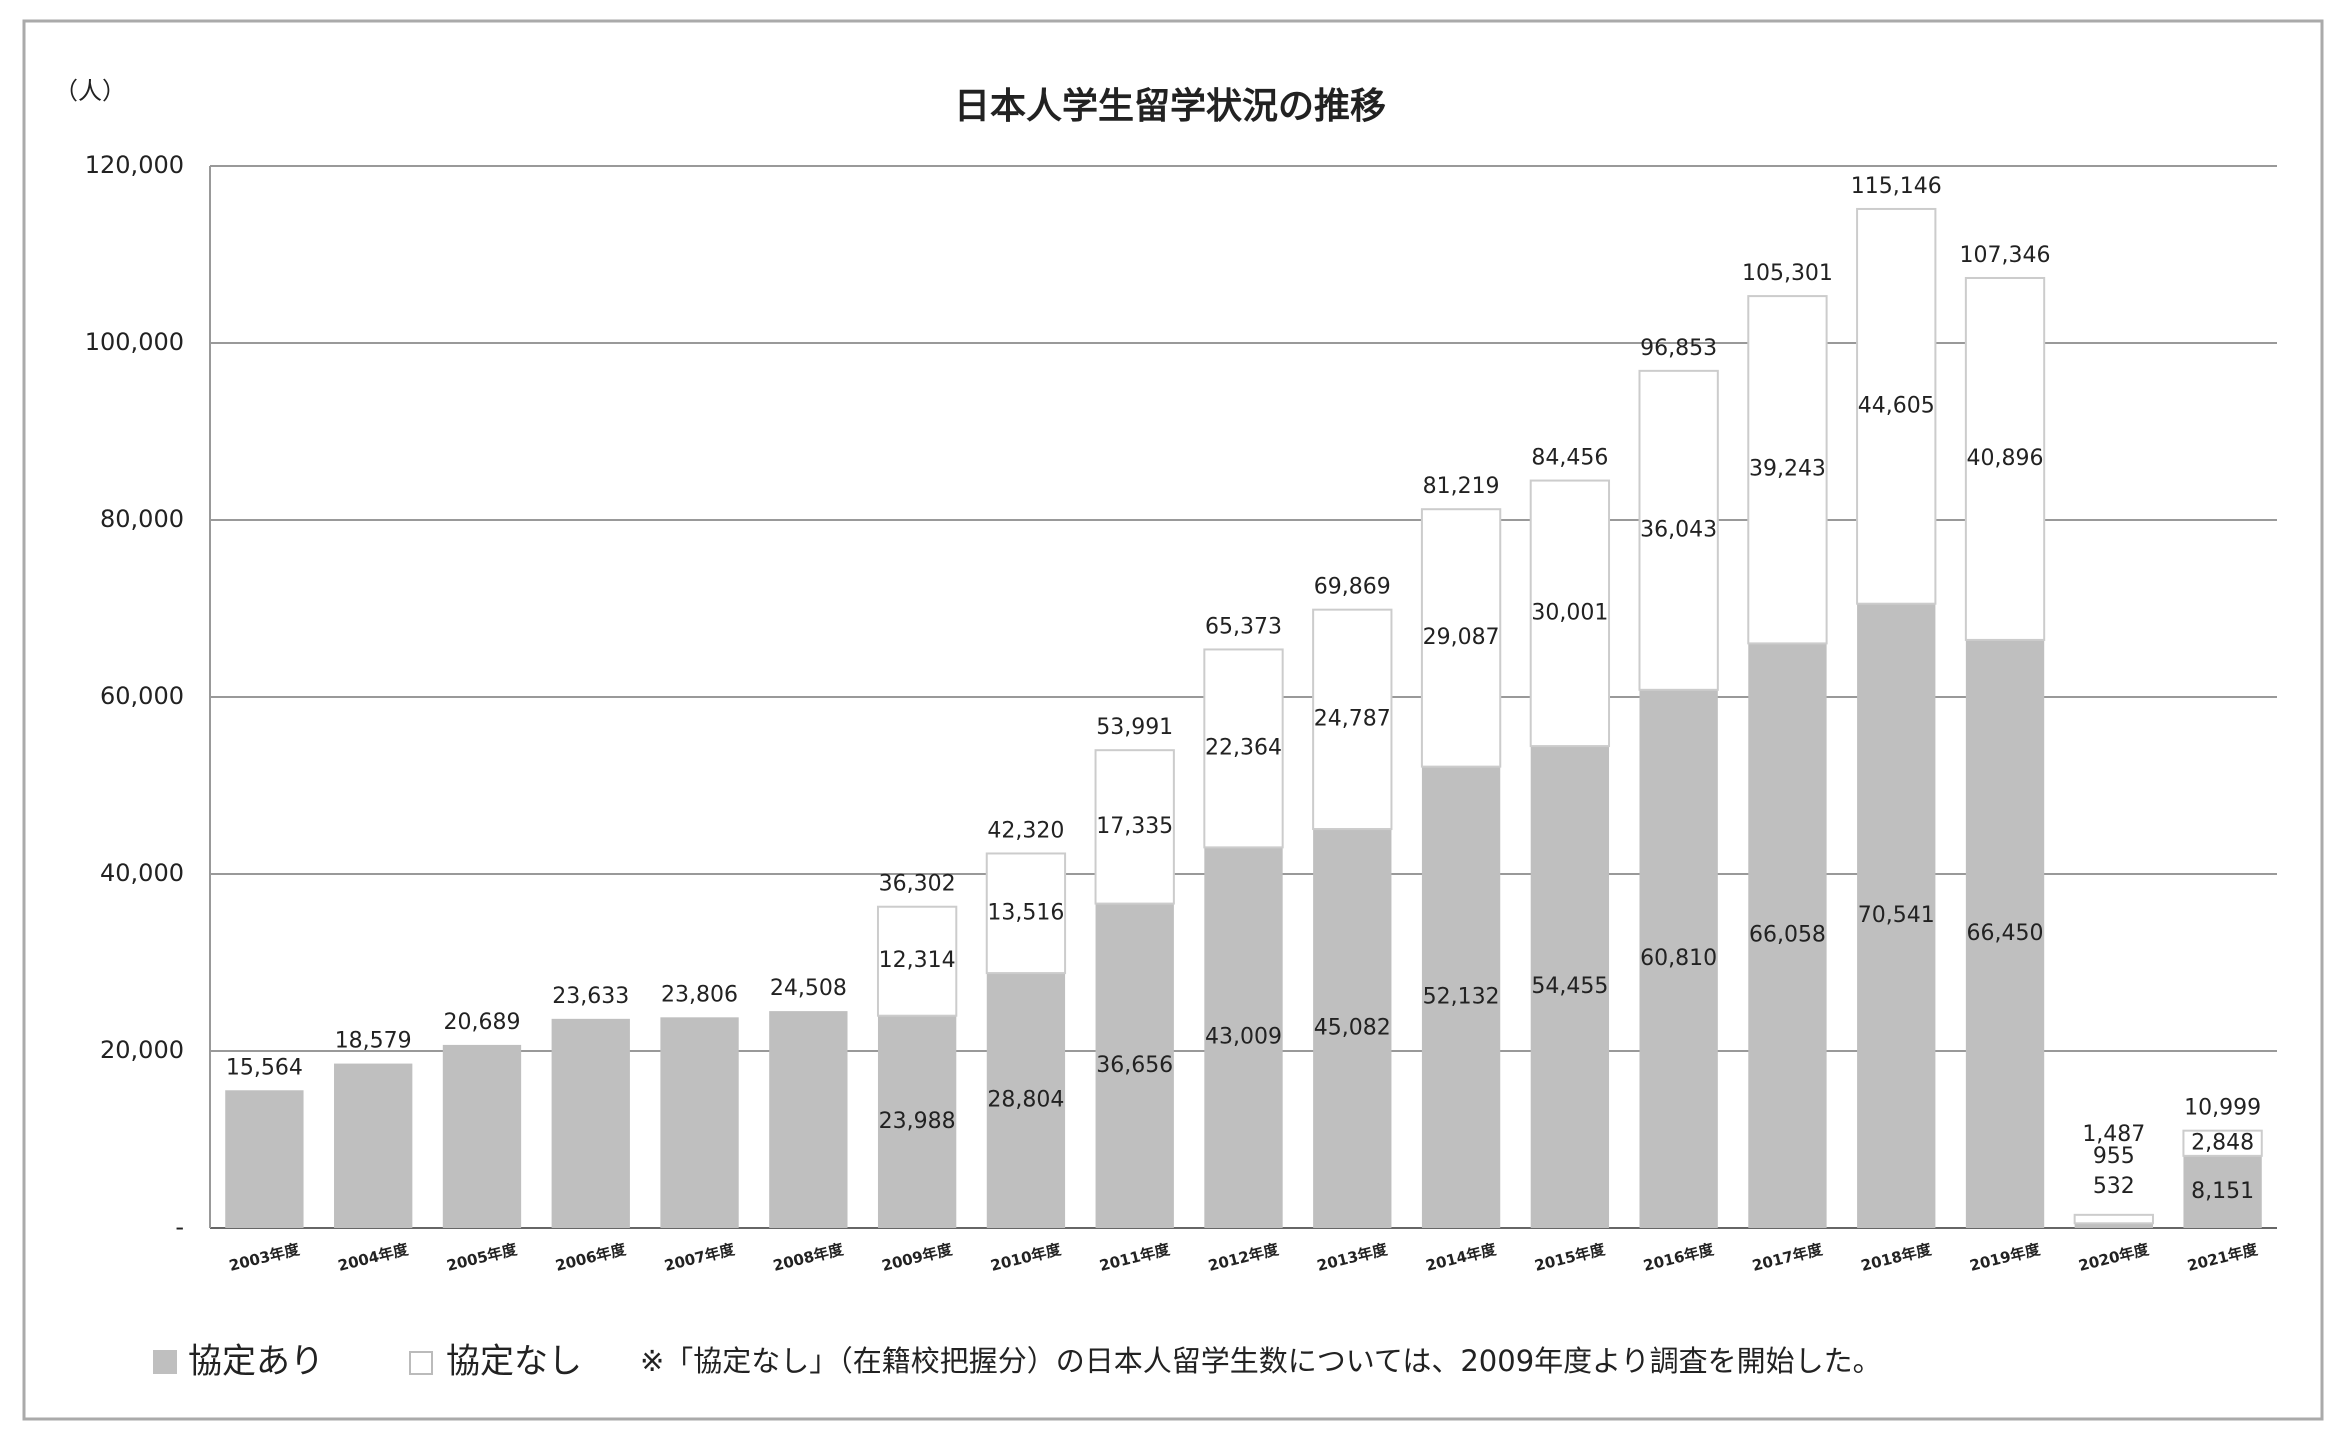 The height and width of the screenshot is (1446, 2344). I want to click on legend-label: 協定あり, so click(256, 1362).